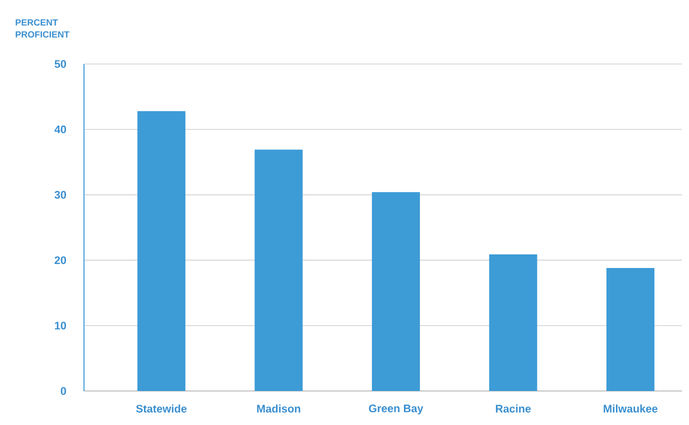 This screenshot has height=425, width=689. What do you see at coordinates (631, 408) in the screenshot?
I see `x-tick-label: Milwaukee` at bounding box center [631, 408].